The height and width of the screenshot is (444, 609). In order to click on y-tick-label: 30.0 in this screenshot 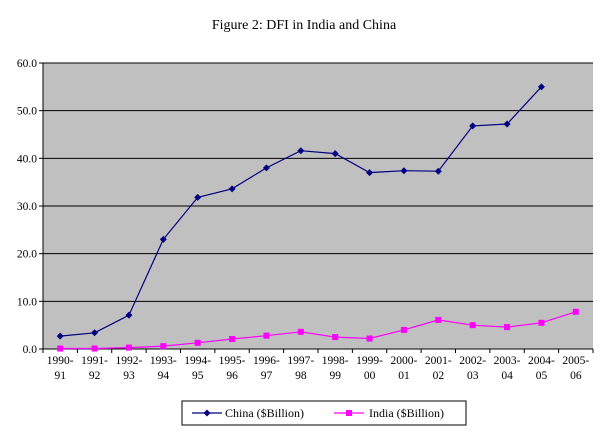, I will do `click(27, 207)`.